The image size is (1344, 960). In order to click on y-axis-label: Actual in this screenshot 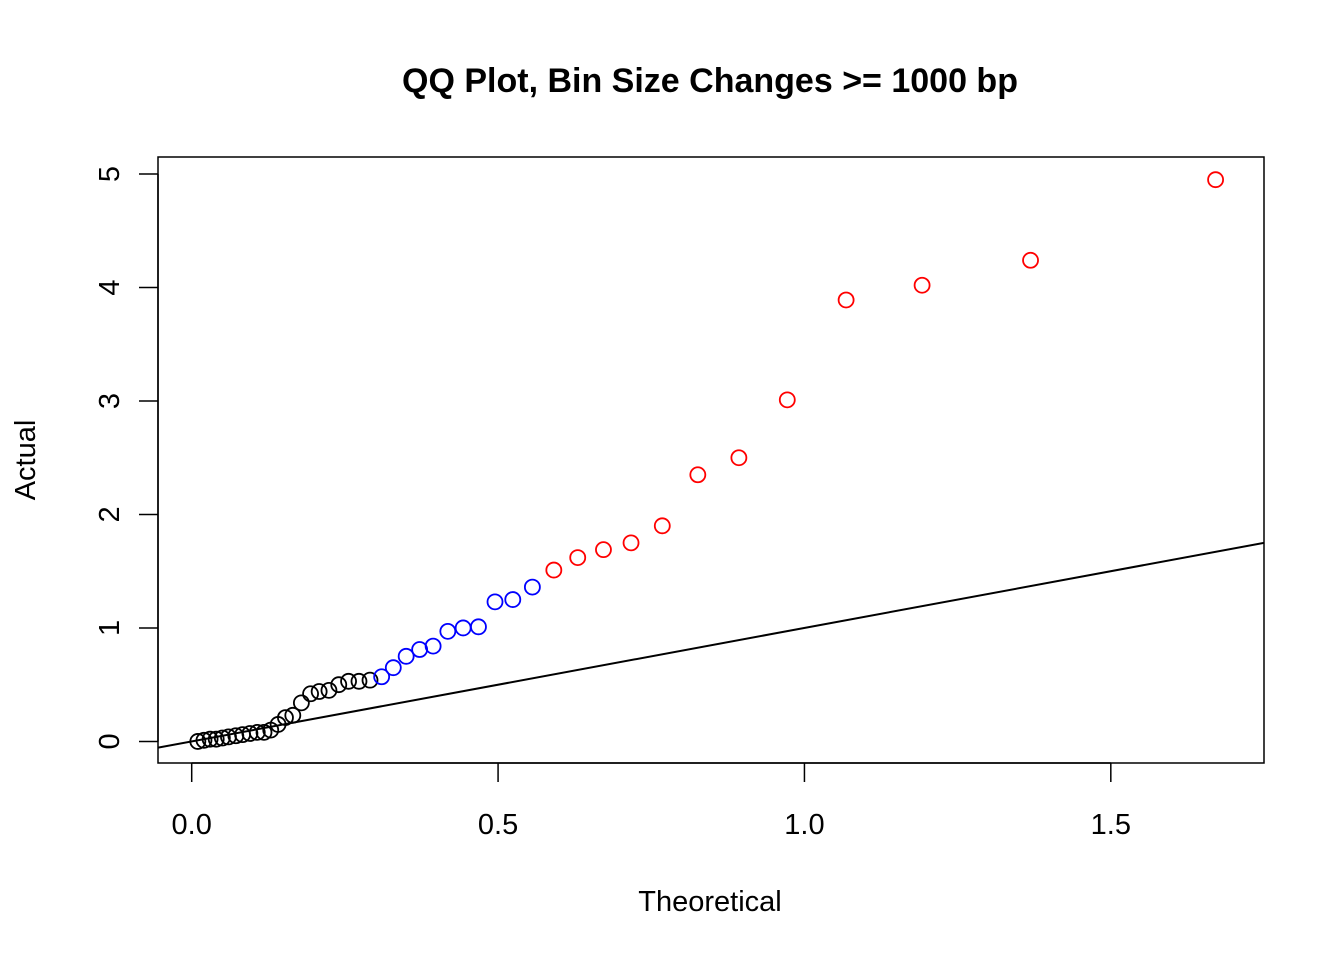, I will do `click(26, 460)`.